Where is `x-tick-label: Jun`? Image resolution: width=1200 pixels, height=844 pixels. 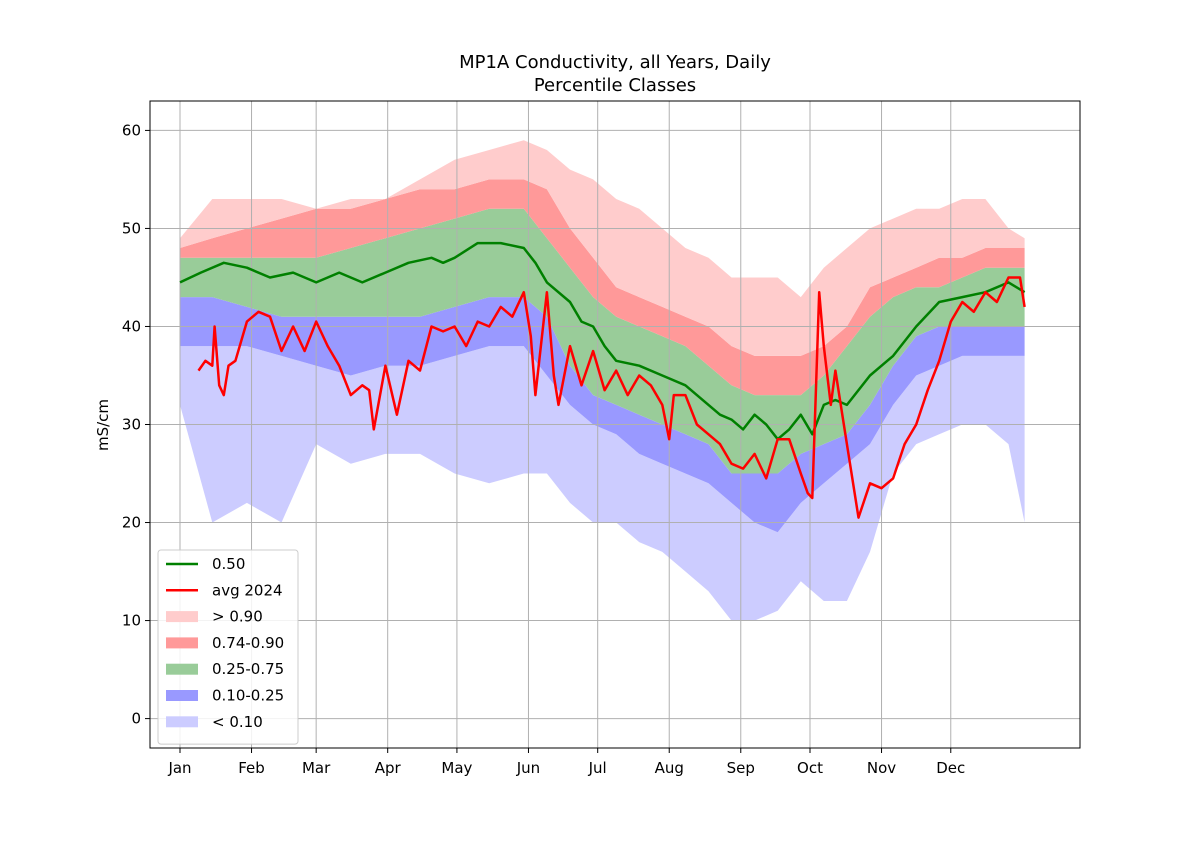 x-tick-label: Jun is located at coordinates (528, 768).